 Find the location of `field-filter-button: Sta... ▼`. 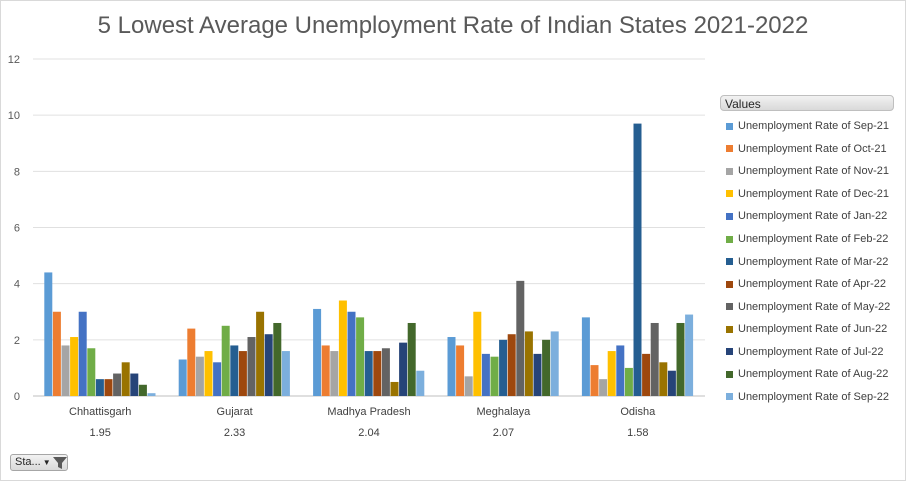

field-filter-button: Sta... ▼ is located at coordinates (39, 462).